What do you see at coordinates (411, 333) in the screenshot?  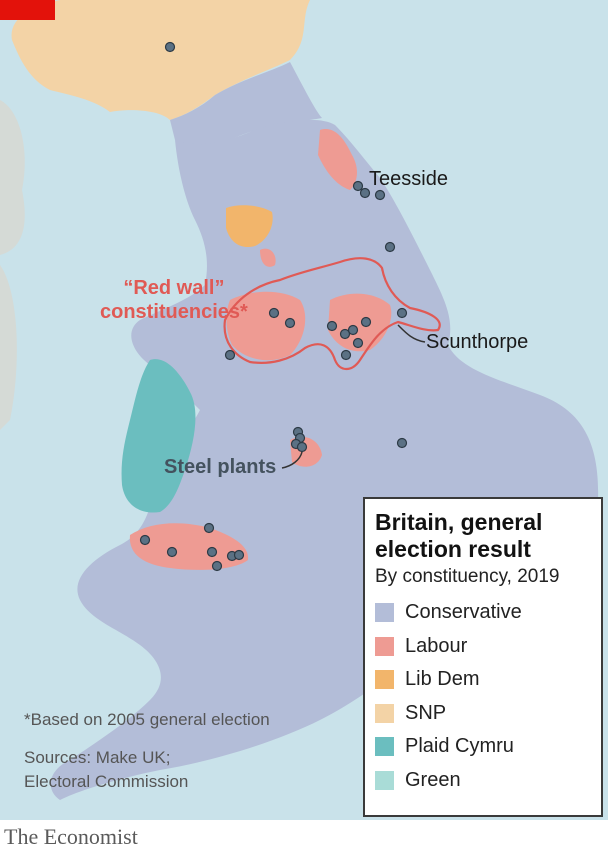 I see `scunthorpe-leader-line` at bounding box center [411, 333].